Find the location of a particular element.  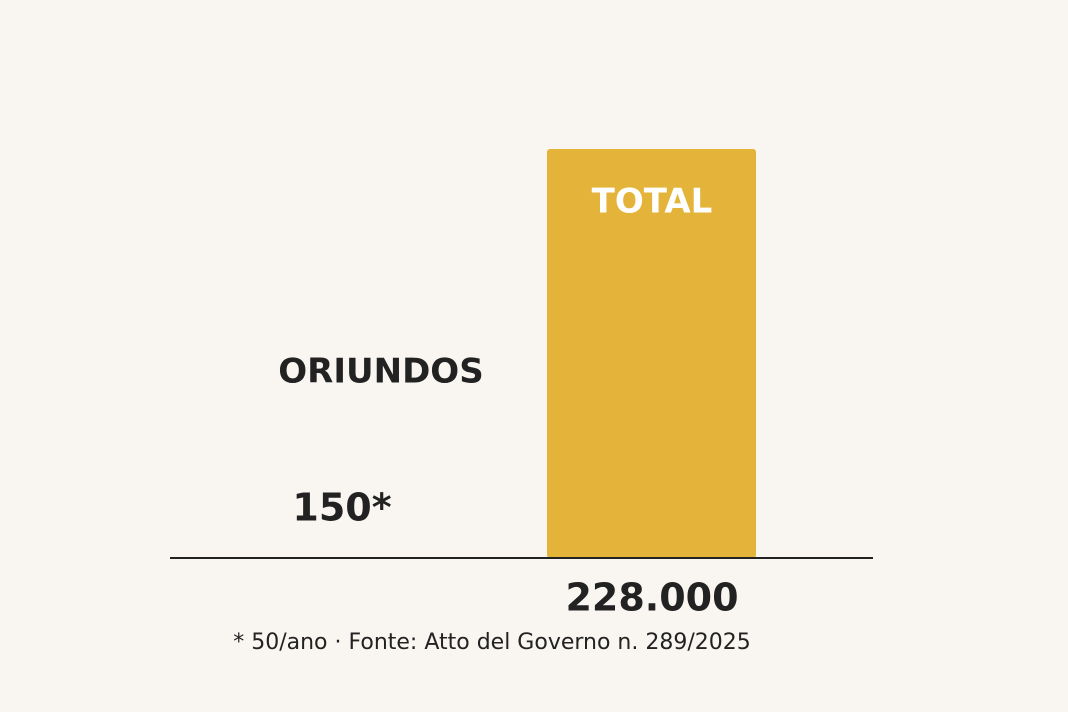

value-label: 150* is located at coordinates (341, 508).